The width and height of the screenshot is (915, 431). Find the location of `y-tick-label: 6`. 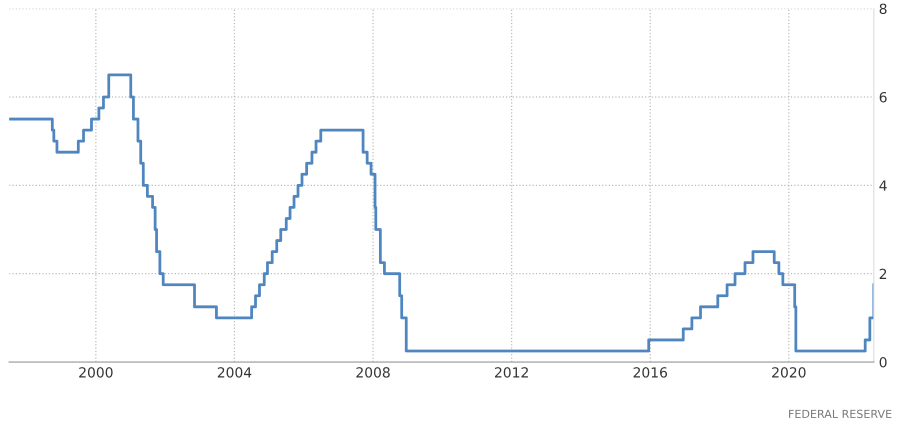

y-tick-label: 6 is located at coordinates (883, 97).